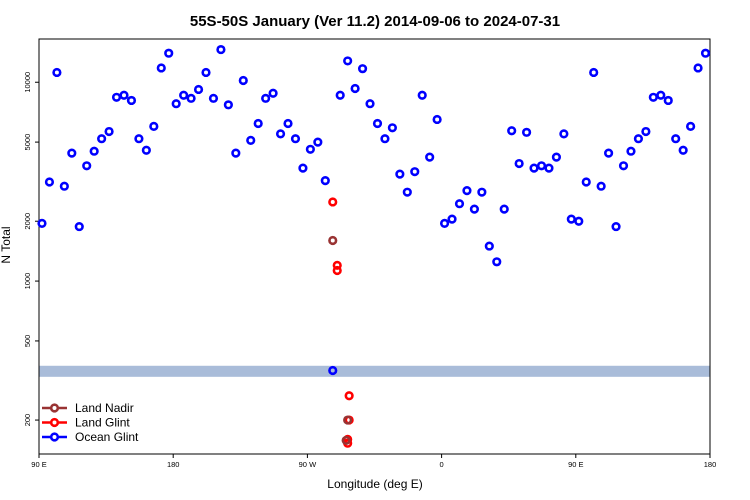 The image size is (750, 500). I want to click on x-tick-label: 0, so click(442, 464).